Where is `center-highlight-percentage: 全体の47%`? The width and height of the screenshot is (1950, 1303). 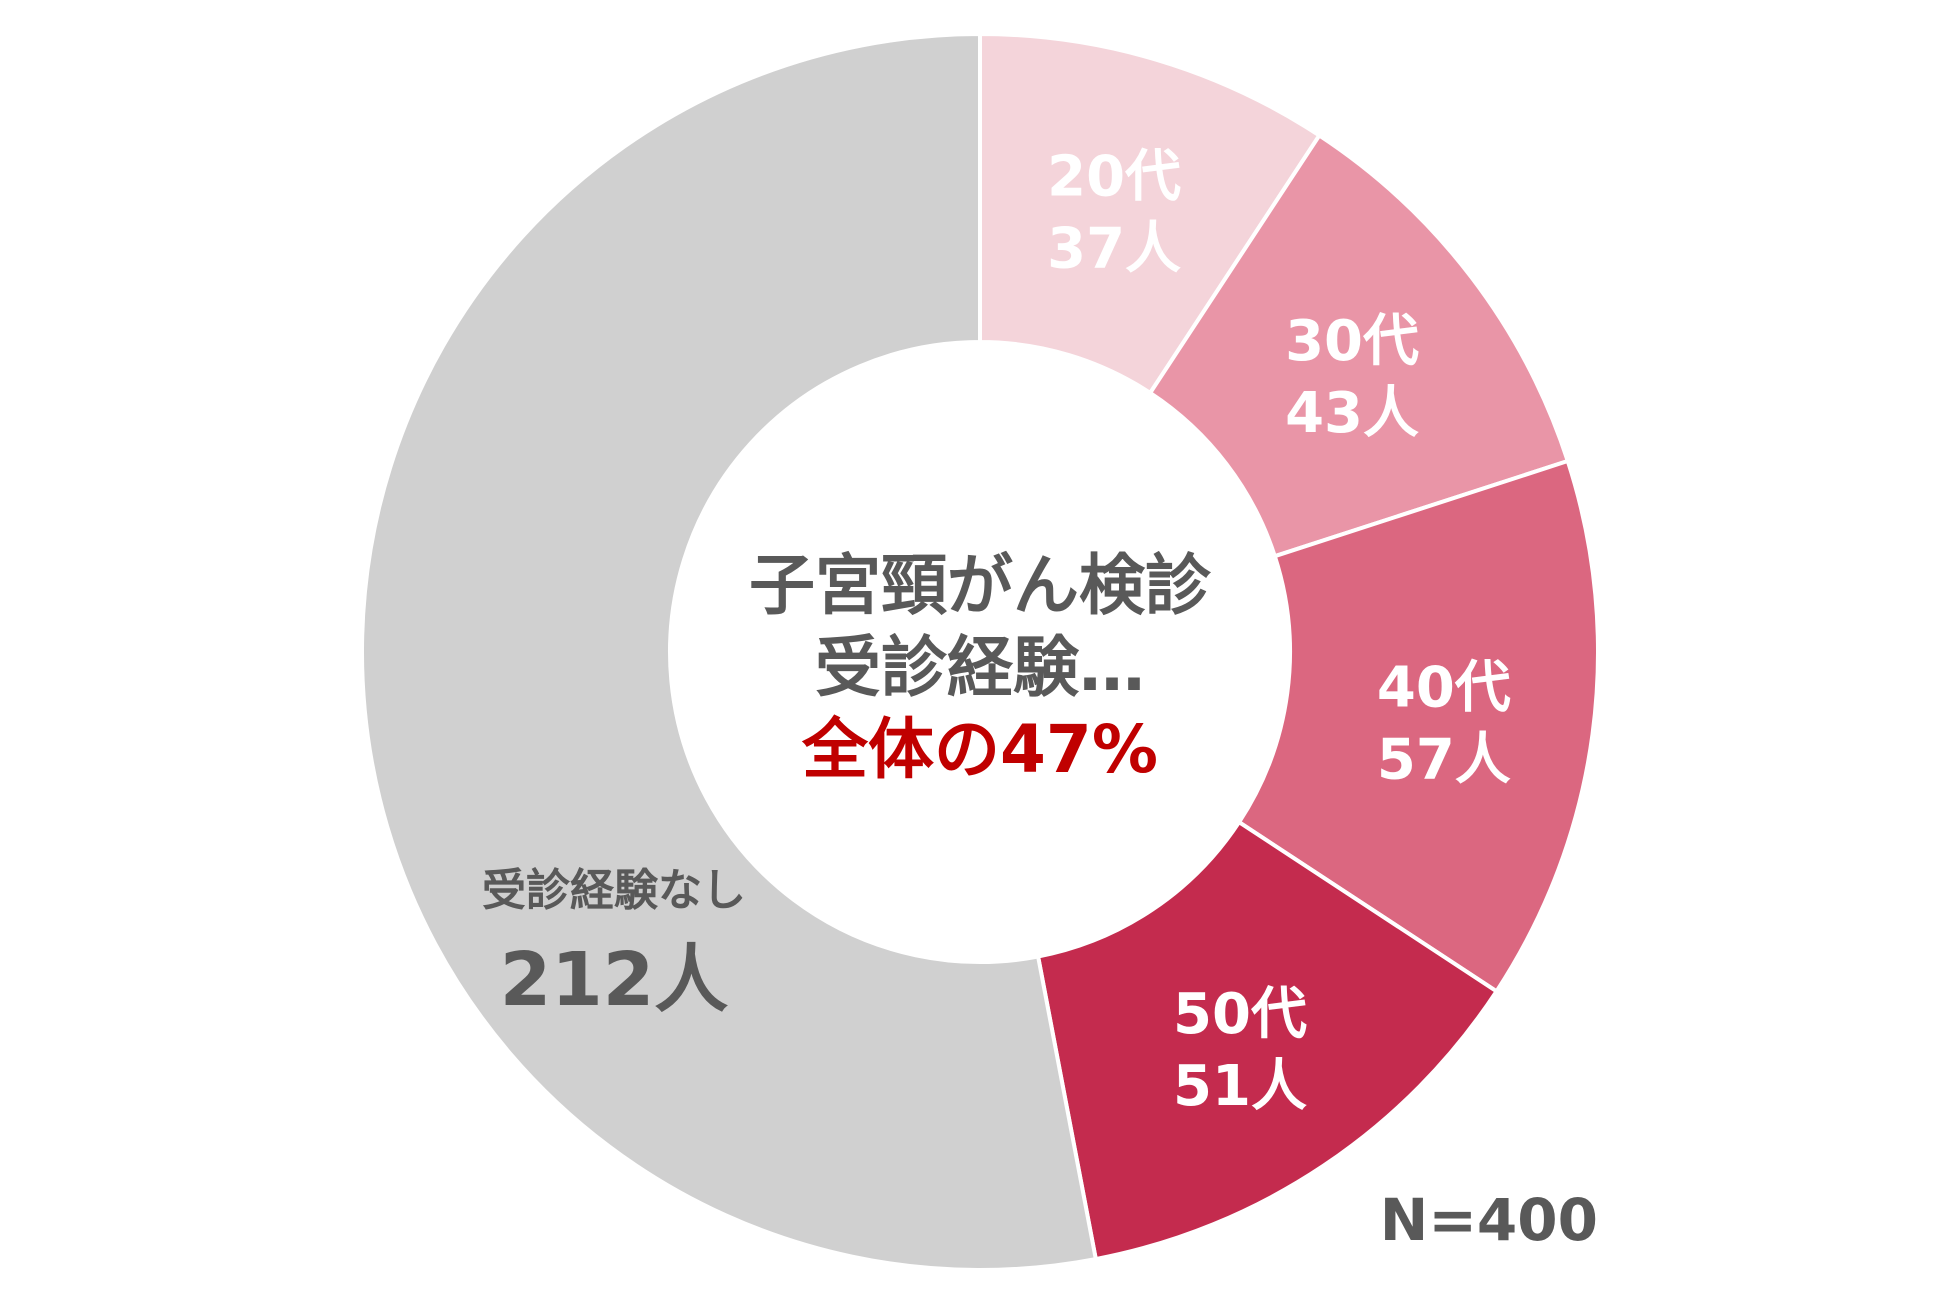 center-highlight-percentage: 全体の47% is located at coordinates (979, 749).